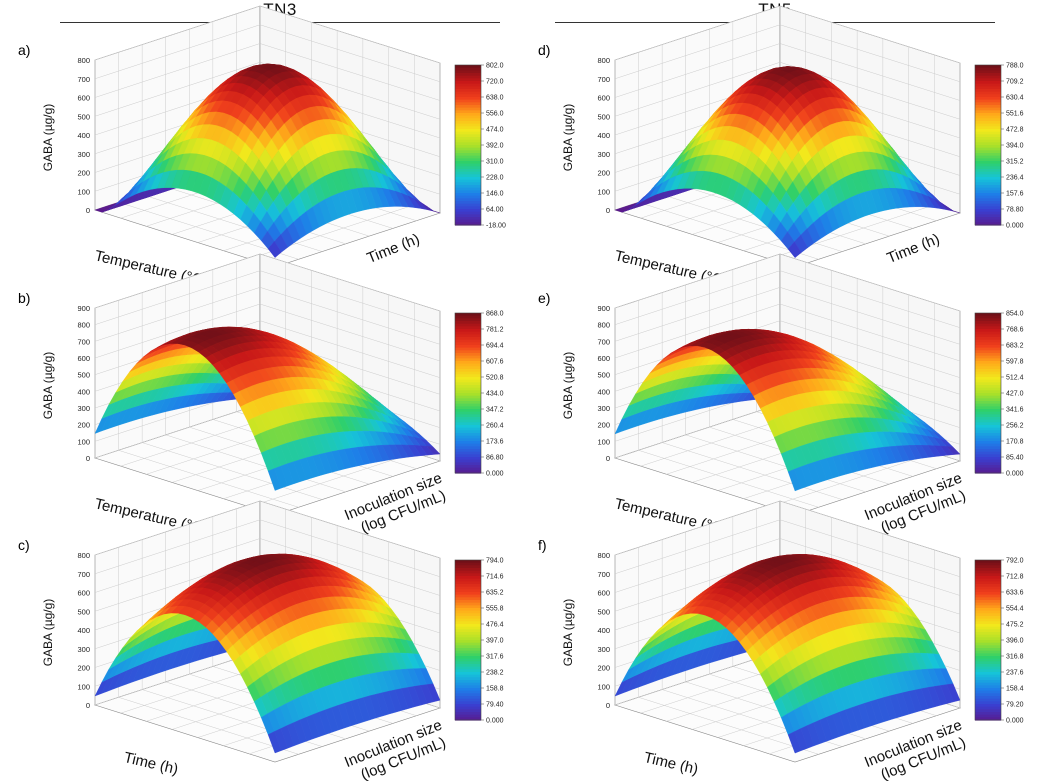  Describe the element at coordinates (83, 173) in the screenshot. I see `z-tick-label: 200` at that location.